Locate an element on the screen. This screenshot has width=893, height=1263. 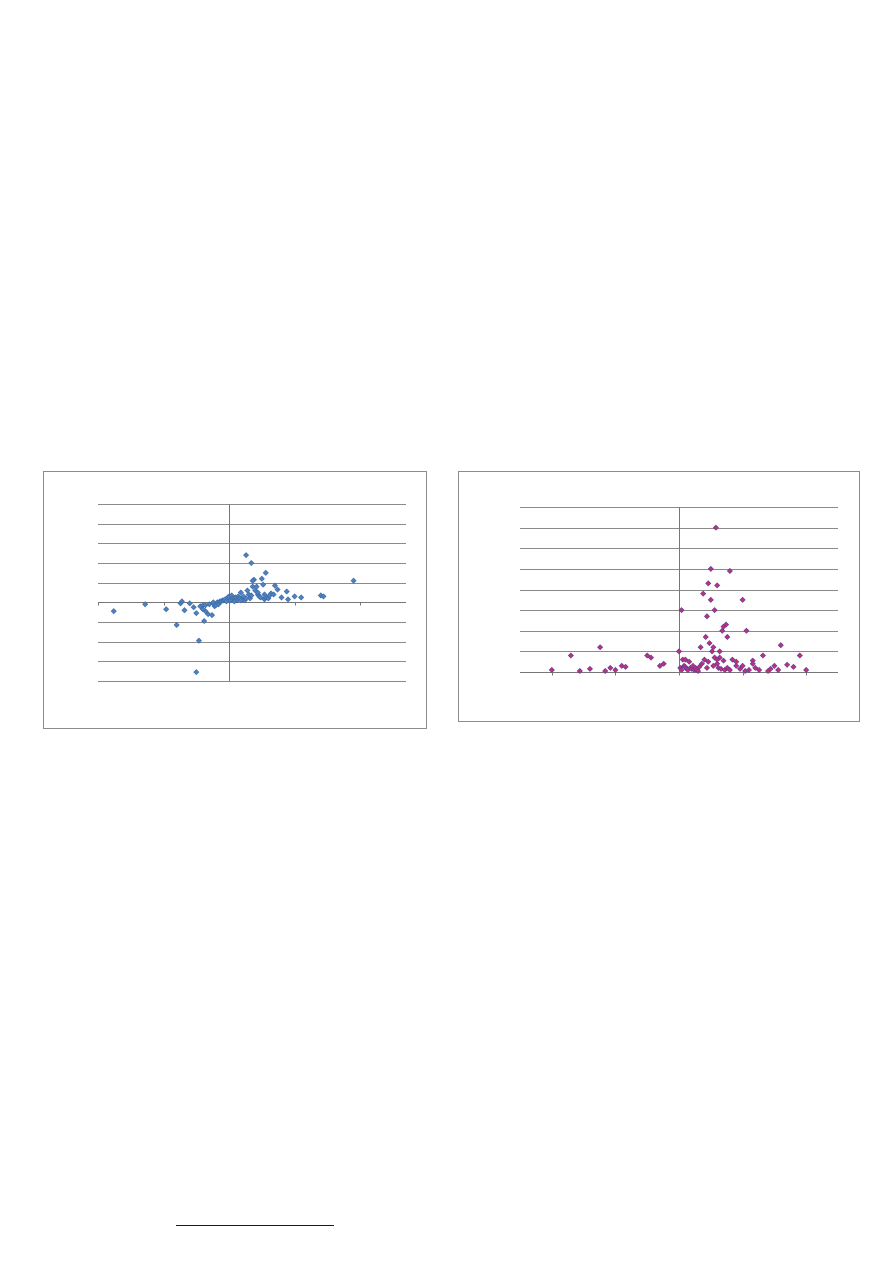
left-chart-plot is located at coordinates (252, 593).